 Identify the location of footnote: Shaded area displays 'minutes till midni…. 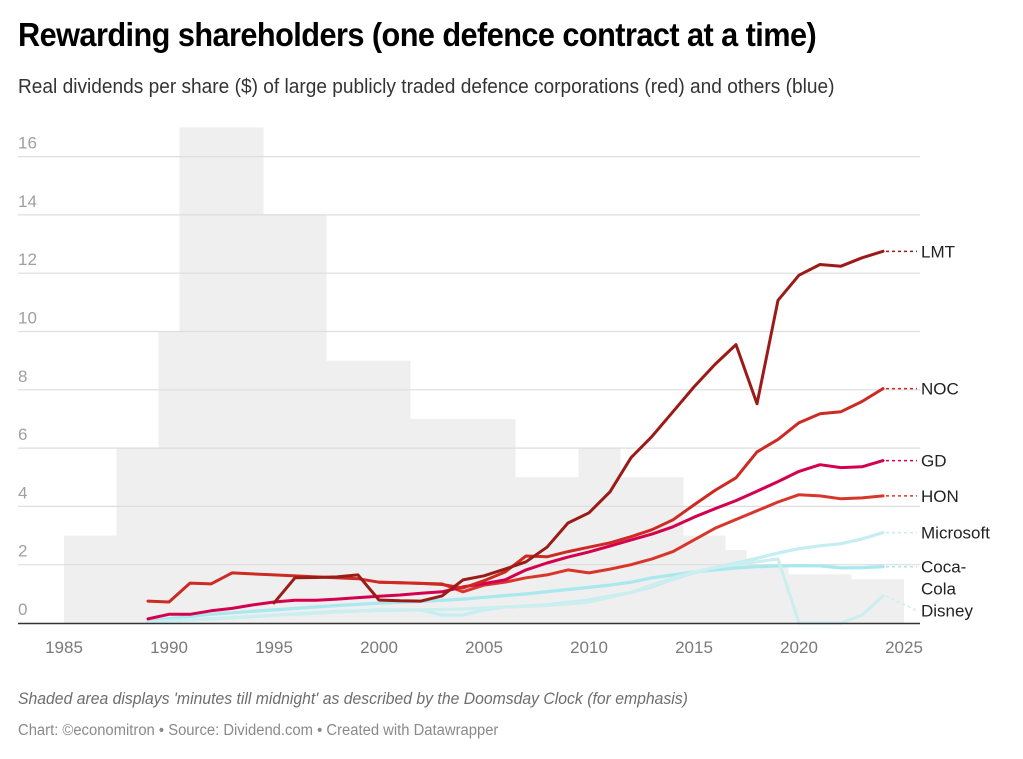
(353, 699).